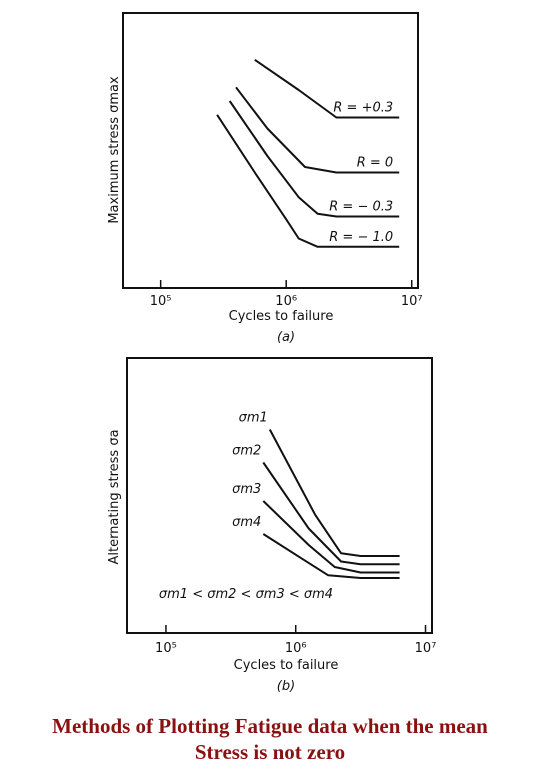 This screenshot has height=780, width=540. What do you see at coordinates (246, 489) in the screenshot?
I see `curve-label-2: σm3` at bounding box center [246, 489].